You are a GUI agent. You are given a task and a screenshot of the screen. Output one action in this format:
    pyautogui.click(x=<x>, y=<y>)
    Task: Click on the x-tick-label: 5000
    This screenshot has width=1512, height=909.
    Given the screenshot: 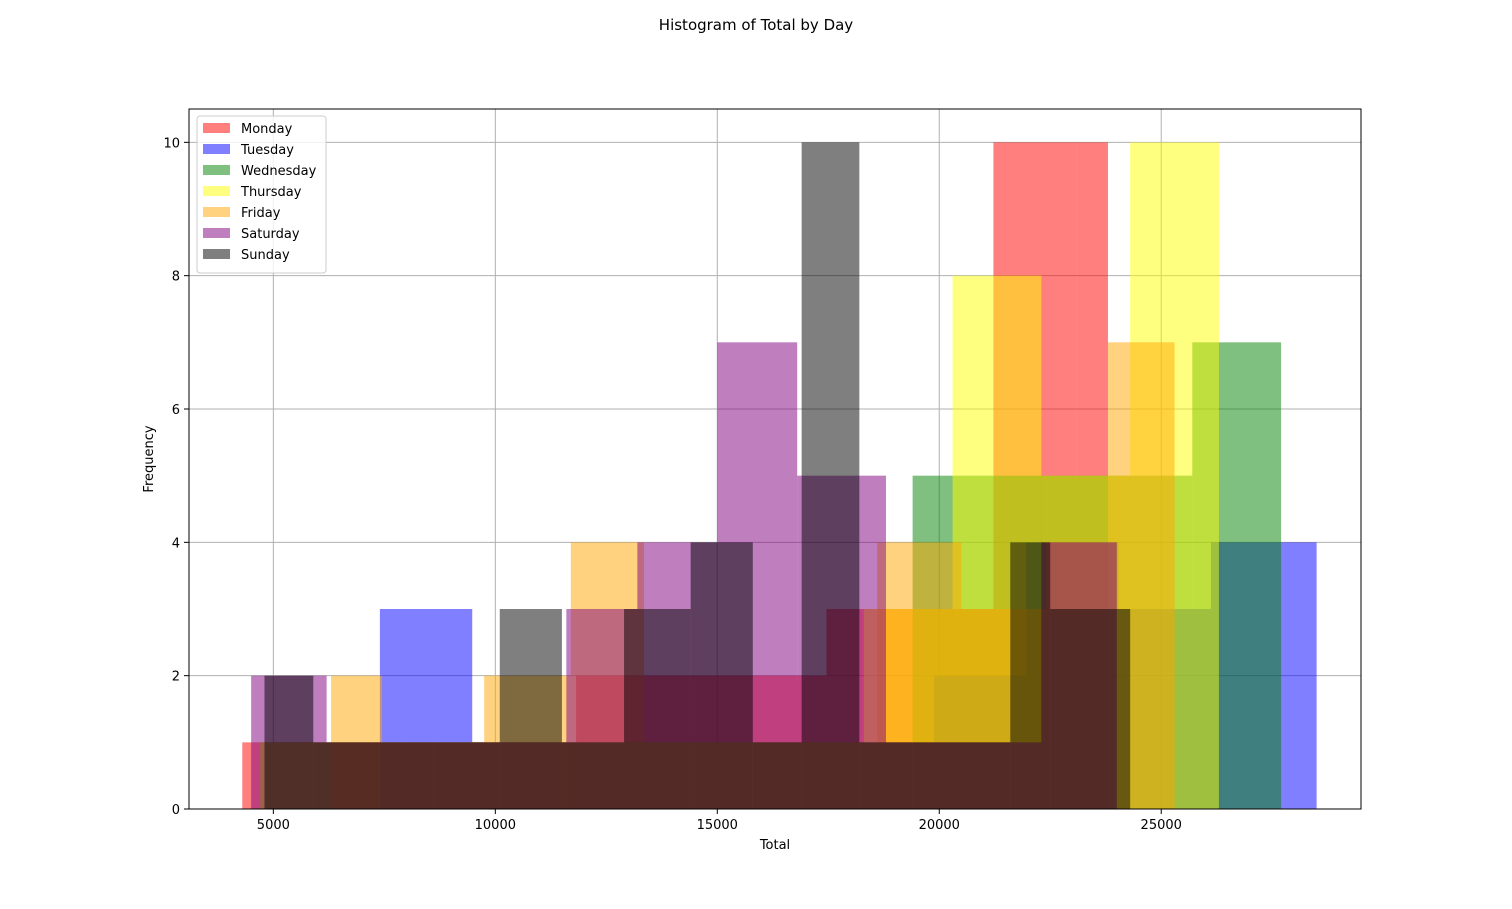 What is the action you would take?
    pyautogui.click(x=273, y=825)
    